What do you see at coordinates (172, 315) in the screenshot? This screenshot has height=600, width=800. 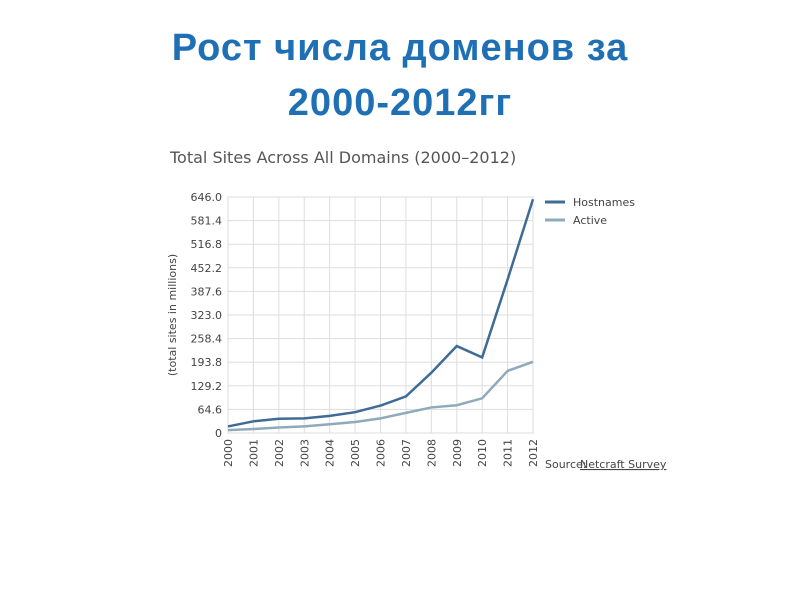 I see `y-axis-label: (total sites in millions)` at bounding box center [172, 315].